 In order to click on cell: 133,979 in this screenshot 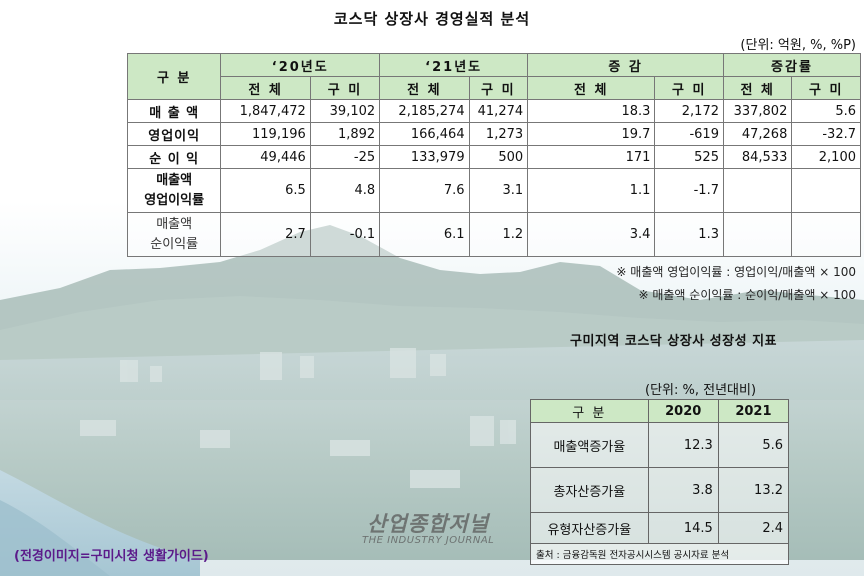, I will do `click(424, 157)`.